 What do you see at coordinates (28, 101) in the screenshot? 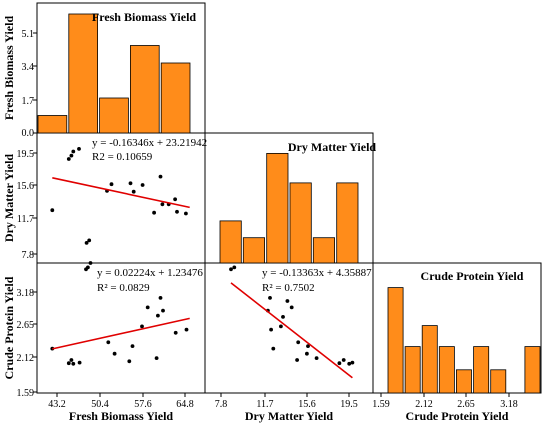
I see `y-tick-label-fb-1: 1.7` at bounding box center [28, 101].